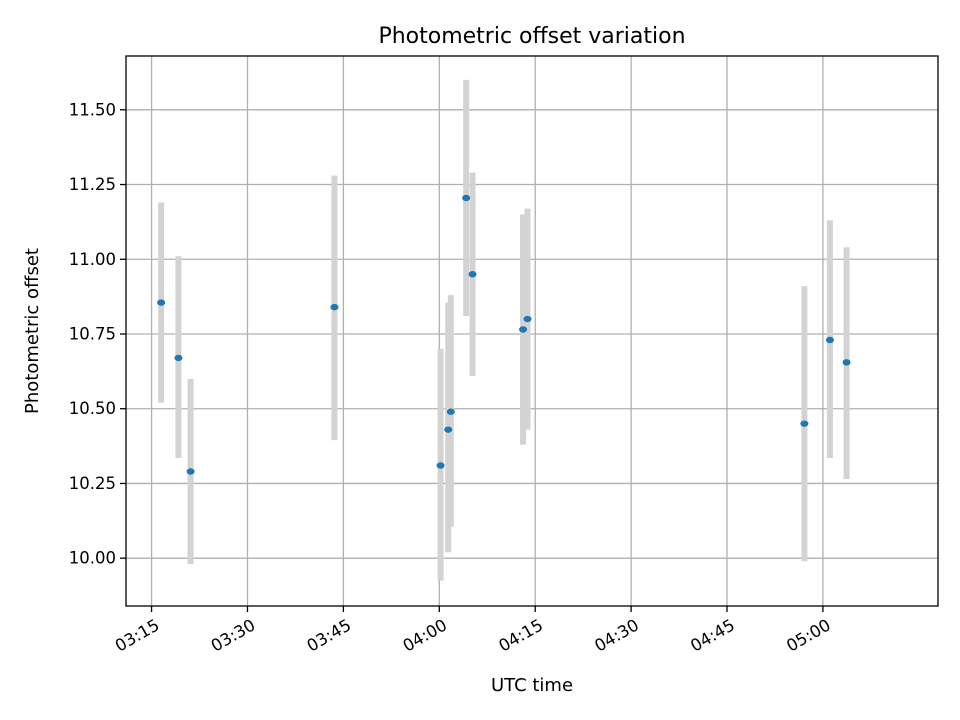 The width and height of the screenshot is (960, 720). Describe the element at coordinates (616, 635) in the screenshot. I see `x-tick-label: 04:30` at that location.